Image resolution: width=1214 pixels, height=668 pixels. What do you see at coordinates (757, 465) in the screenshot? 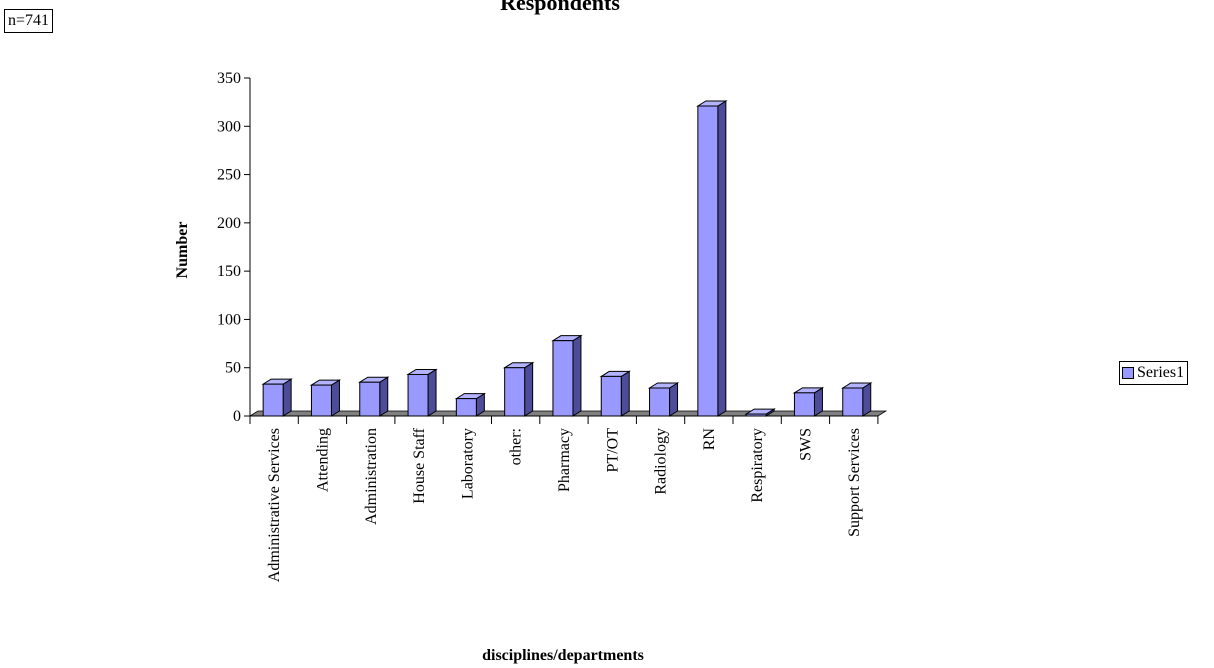
I see `x-tick-label: Respiratory` at bounding box center [757, 465].